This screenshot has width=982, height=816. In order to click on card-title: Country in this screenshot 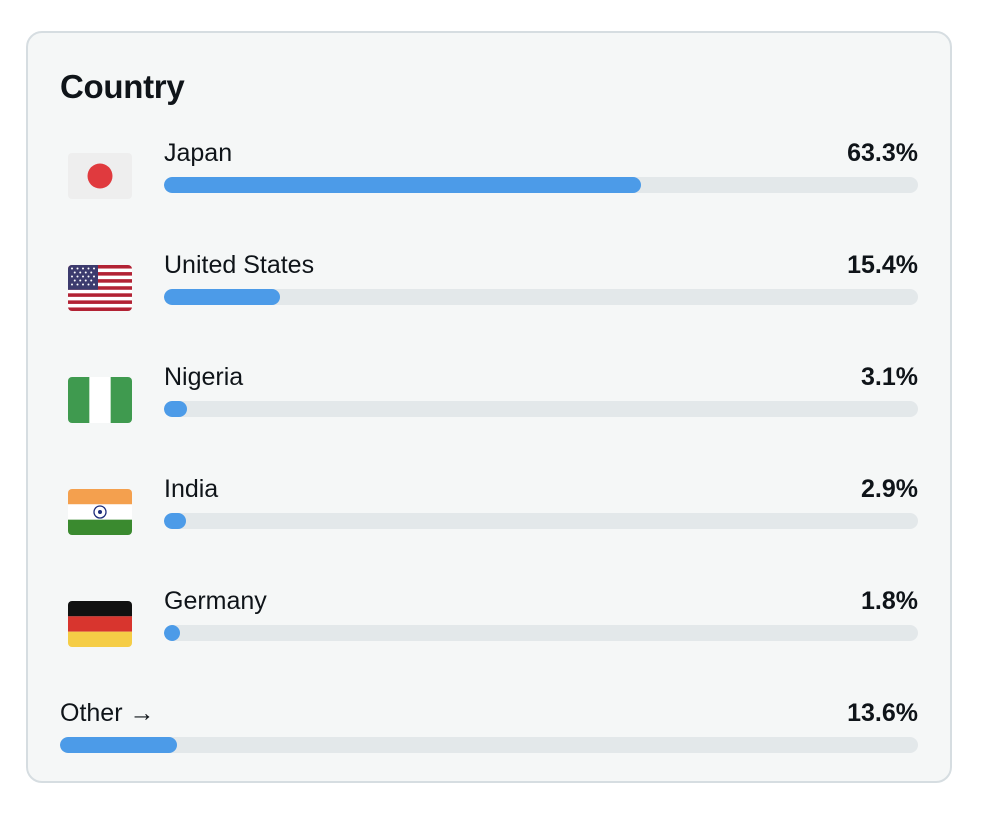, I will do `click(122, 86)`.